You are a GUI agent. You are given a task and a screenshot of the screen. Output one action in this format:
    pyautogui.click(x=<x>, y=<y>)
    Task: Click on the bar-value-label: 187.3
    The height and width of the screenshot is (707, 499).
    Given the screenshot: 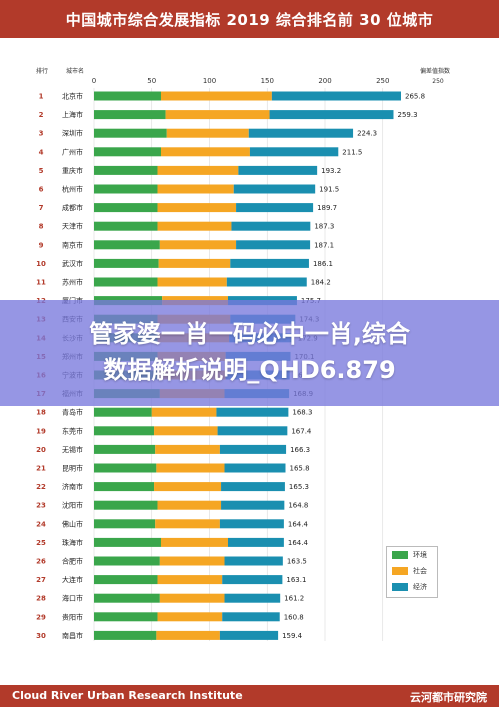 What is the action you would take?
    pyautogui.click(x=324, y=227)
    